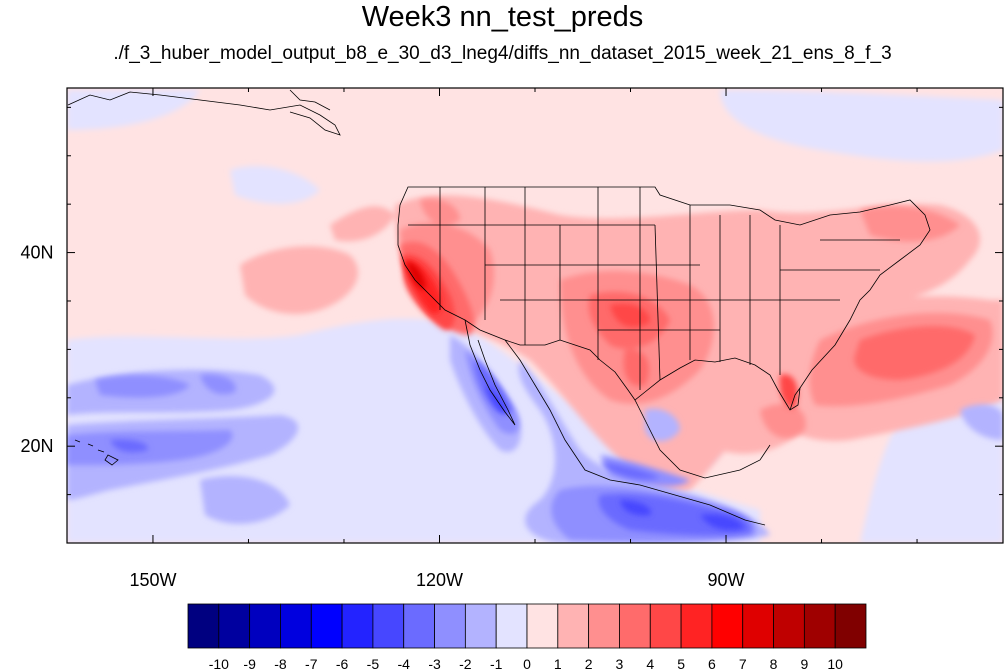  Describe the element at coordinates (774, 664) in the screenshot. I see `colorbar-label: 8` at that location.